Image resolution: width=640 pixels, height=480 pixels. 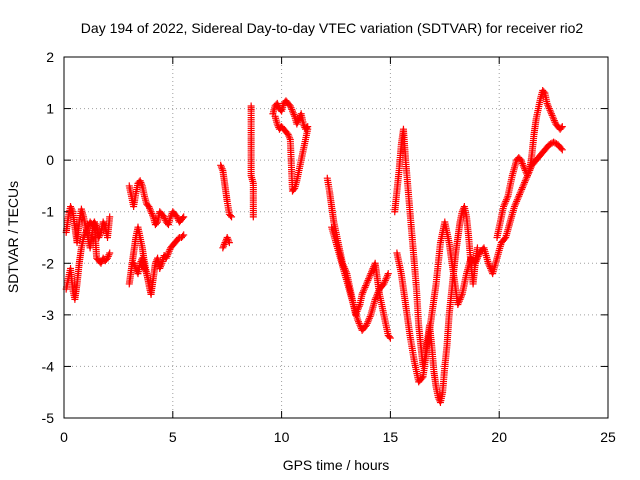 What do you see at coordinates (48, 366) in the screenshot?
I see `y-tick-label: -4` at bounding box center [48, 366].